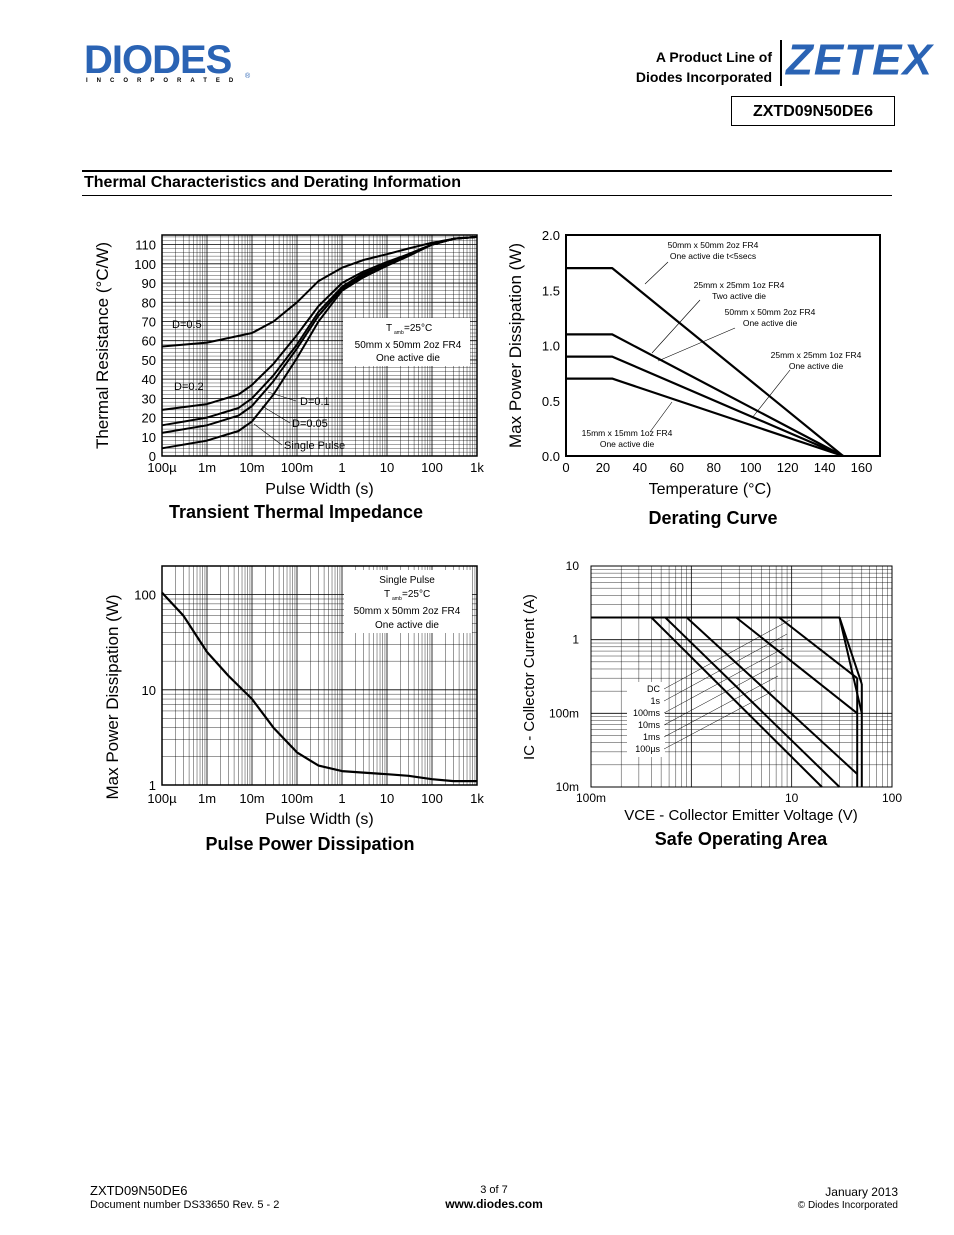 This screenshot has width=954, height=1235. What do you see at coordinates (649, 725) in the screenshot?
I see `legend-label: 10ms` at bounding box center [649, 725].